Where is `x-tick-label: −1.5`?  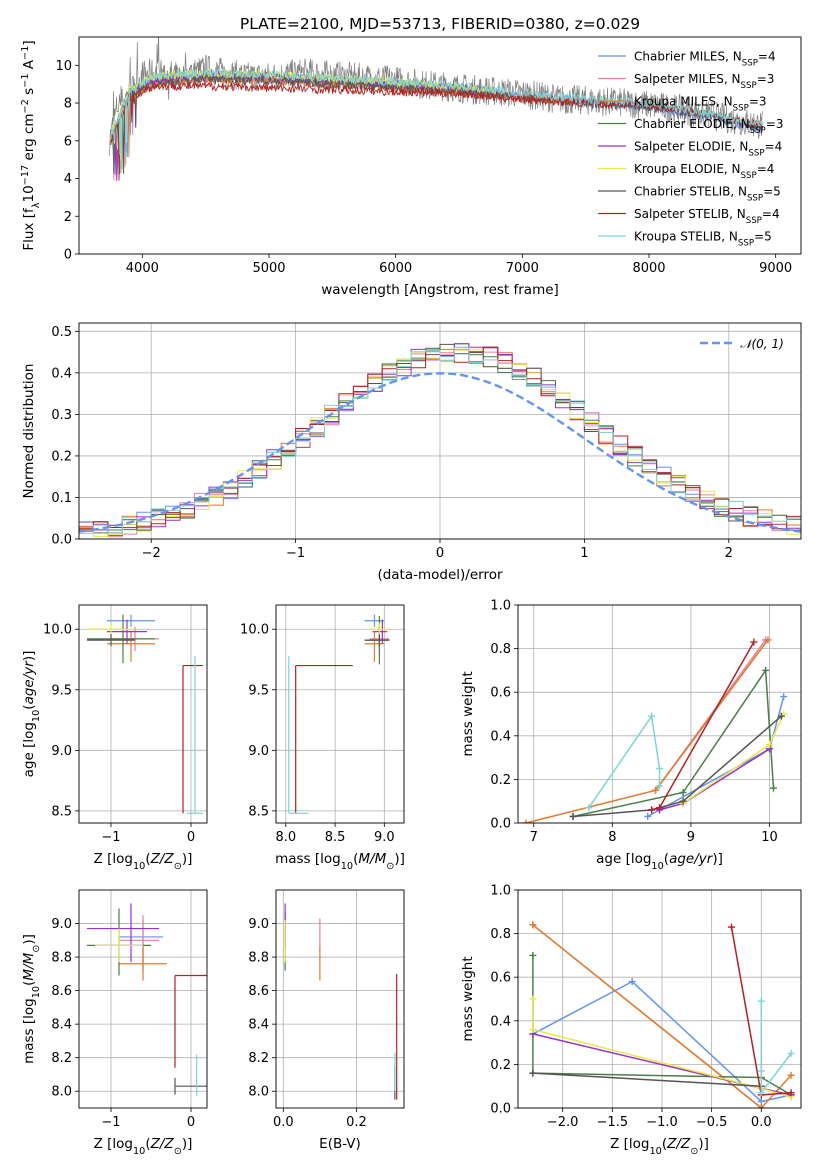 x-tick-label: −1.5 is located at coordinates (613, 1122).